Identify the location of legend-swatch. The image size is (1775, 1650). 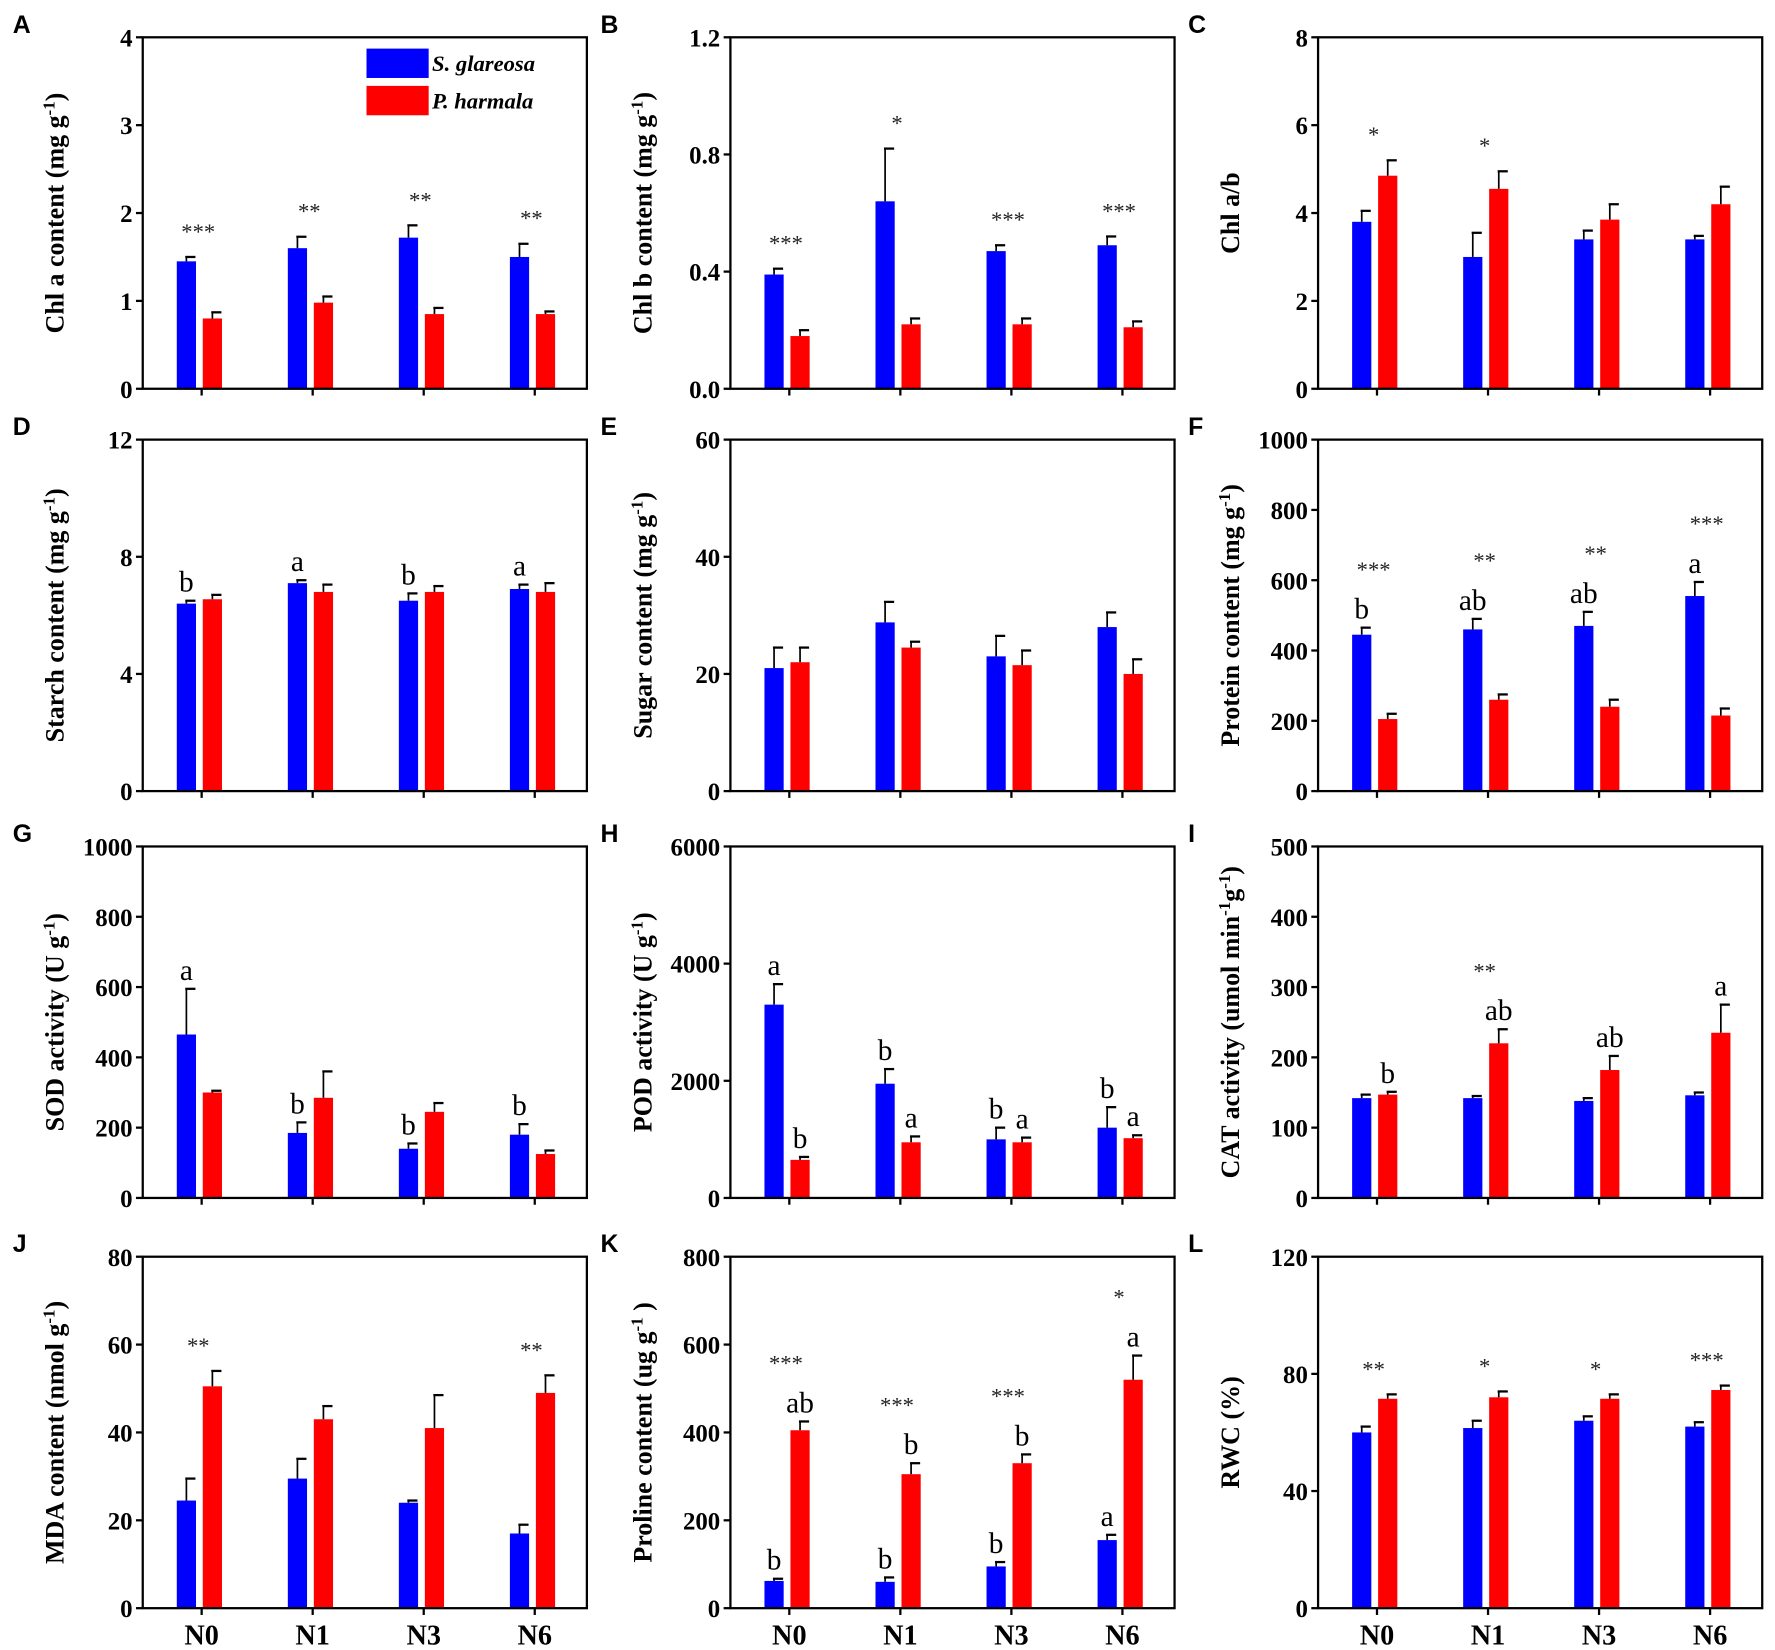
(397, 63).